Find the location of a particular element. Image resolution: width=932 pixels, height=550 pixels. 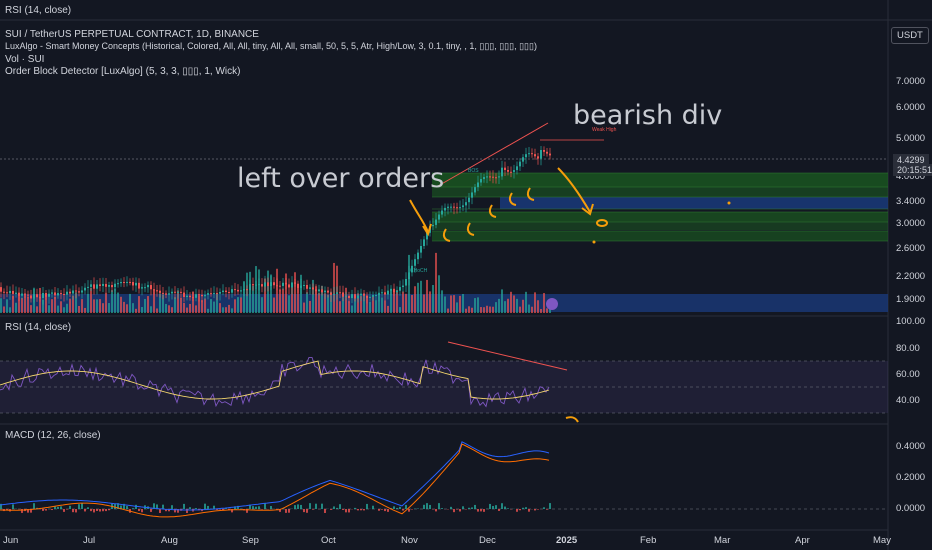

currency-button: USDT is located at coordinates (910, 35).